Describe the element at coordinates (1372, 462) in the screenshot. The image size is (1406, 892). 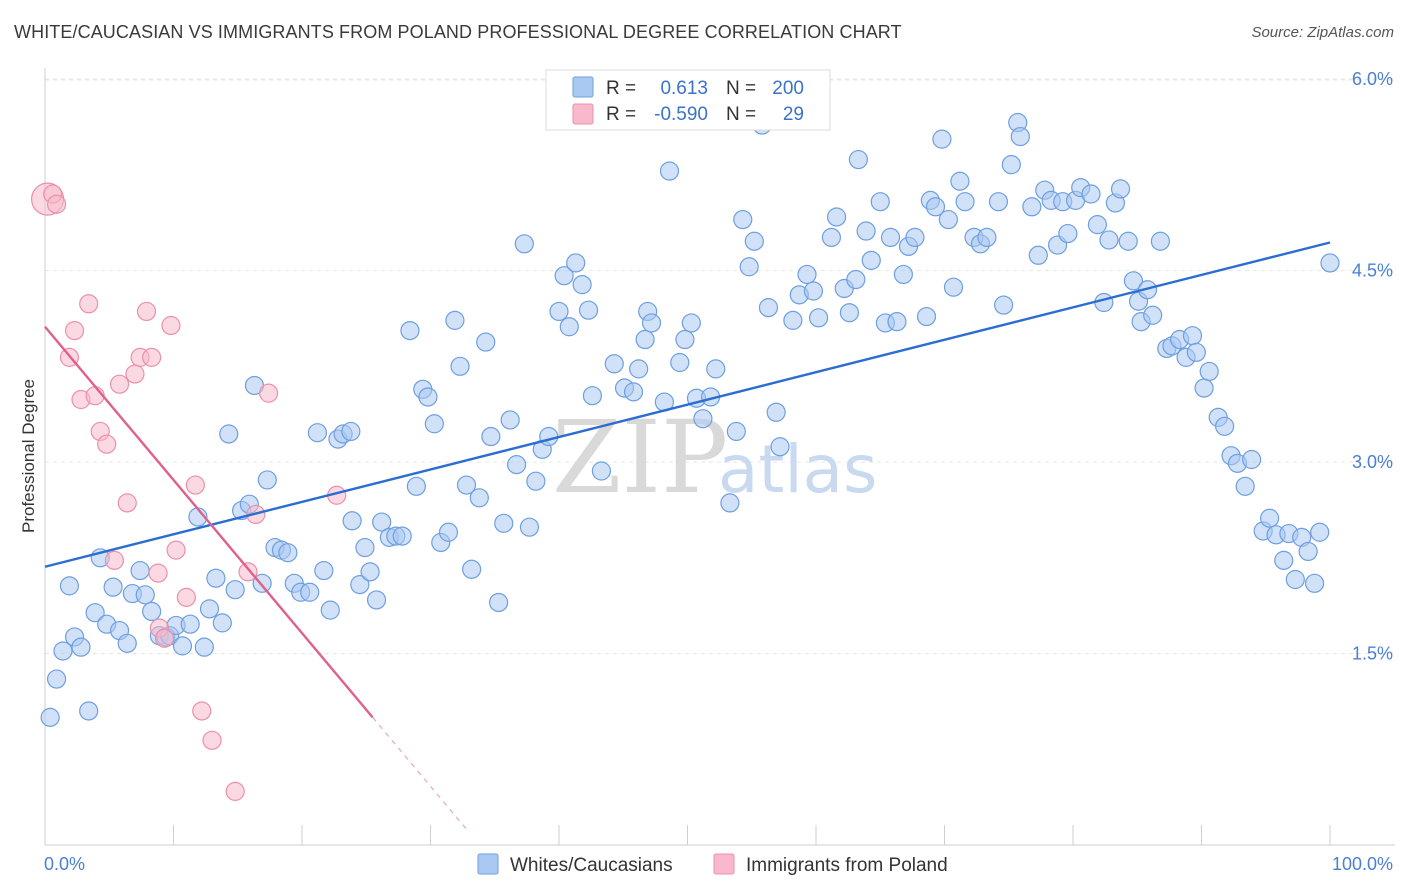
I see `y-tick-label: 3.0%` at that location.